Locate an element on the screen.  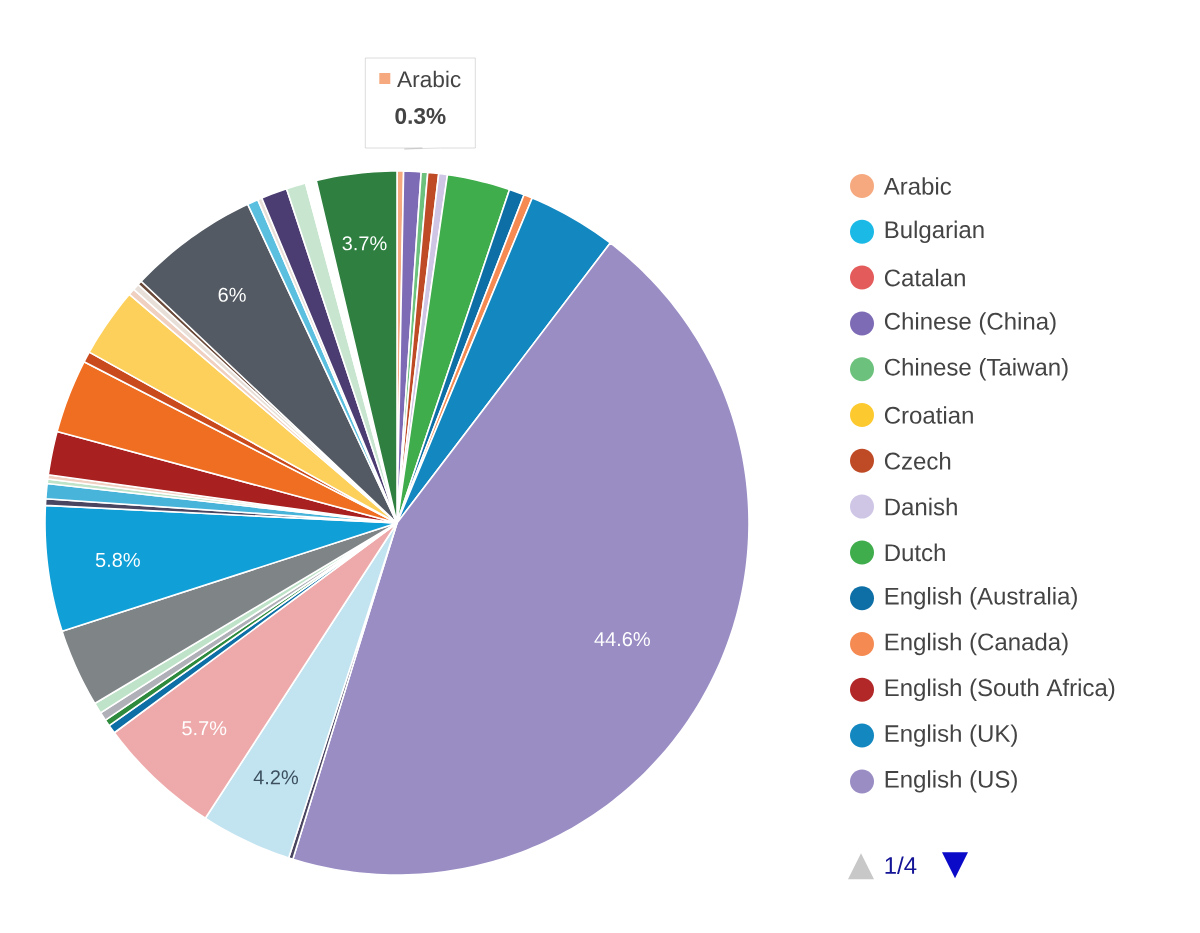
data-label: 44.6% is located at coordinates (622, 639).